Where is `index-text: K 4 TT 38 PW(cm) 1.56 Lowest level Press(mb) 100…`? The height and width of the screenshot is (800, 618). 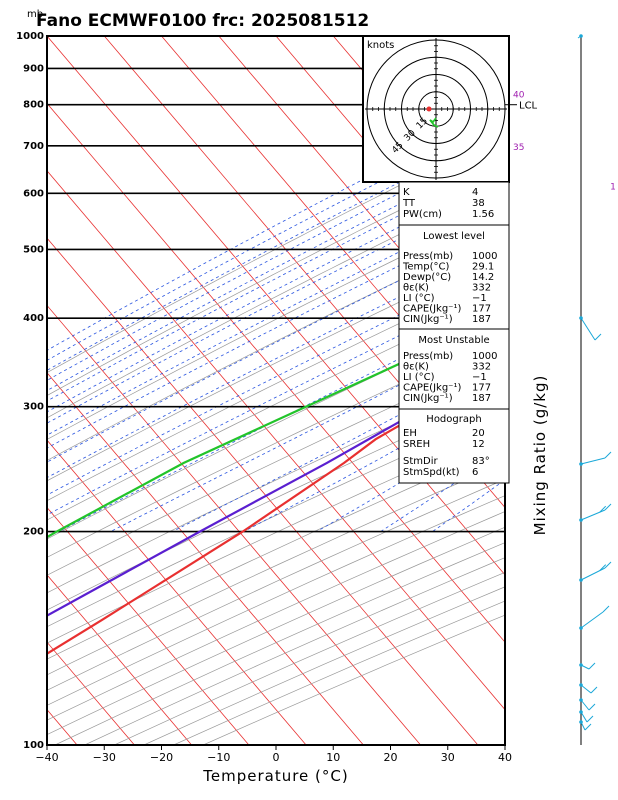 index-text: K 4 TT 38 PW(cm) 1.56 Lowest level Press(mb) 100… is located at coordinates (449, 332).